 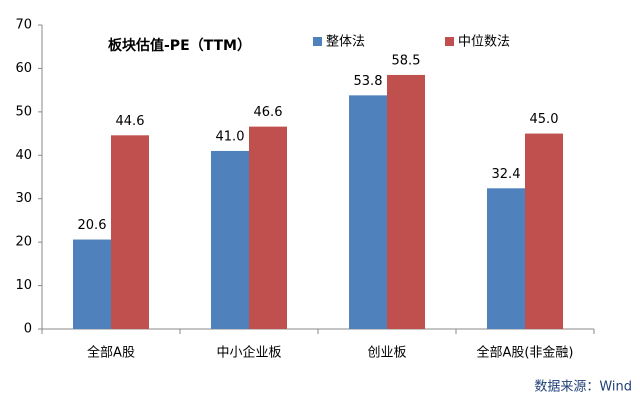 What do you see at coordinates (23, 111) in the screenshot?
I see `y-tick-label: 50` at bounding box center [23, 111].